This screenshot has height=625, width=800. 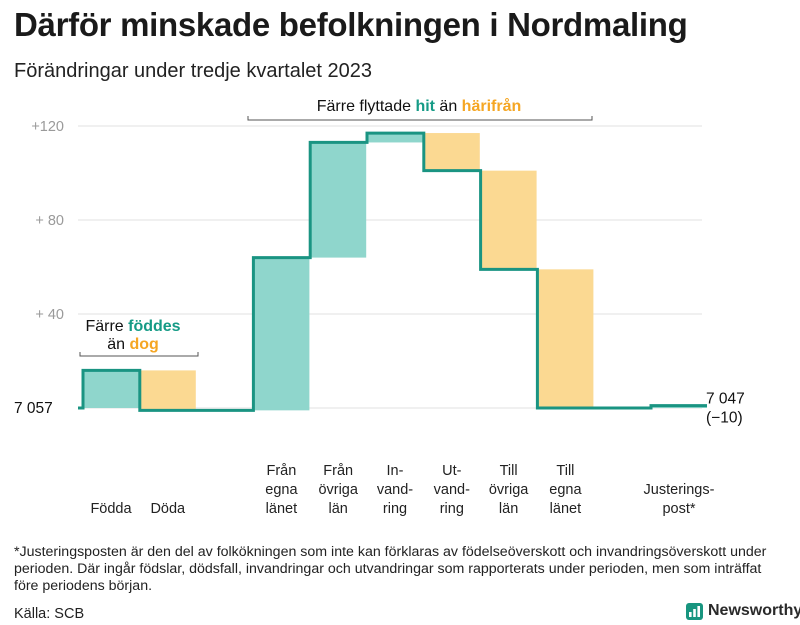 I want to click on bar-chart-icon, so click(x=694, y=611).